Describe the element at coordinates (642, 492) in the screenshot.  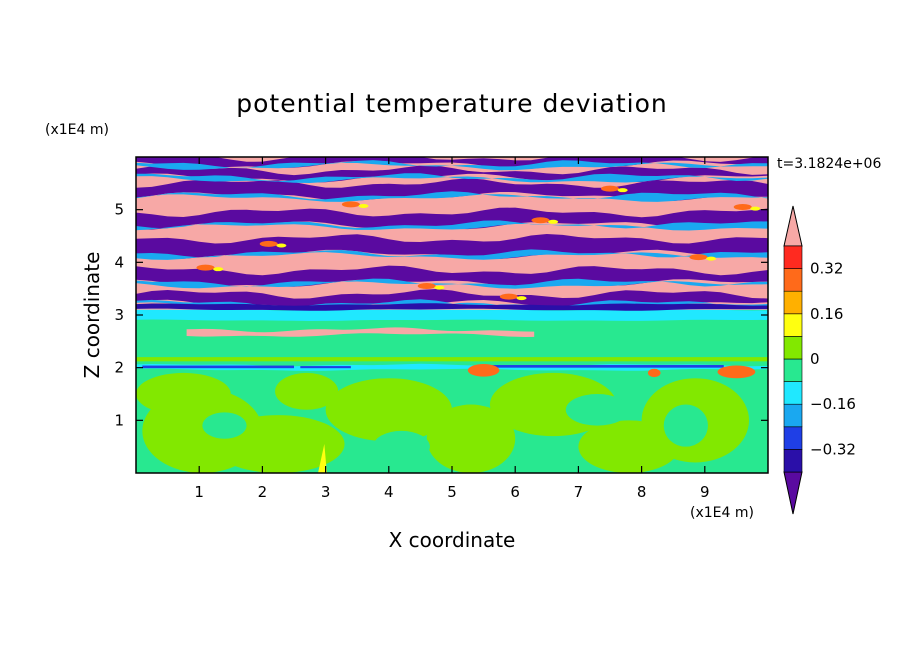
I see `x-tick-label: 8` at that location.